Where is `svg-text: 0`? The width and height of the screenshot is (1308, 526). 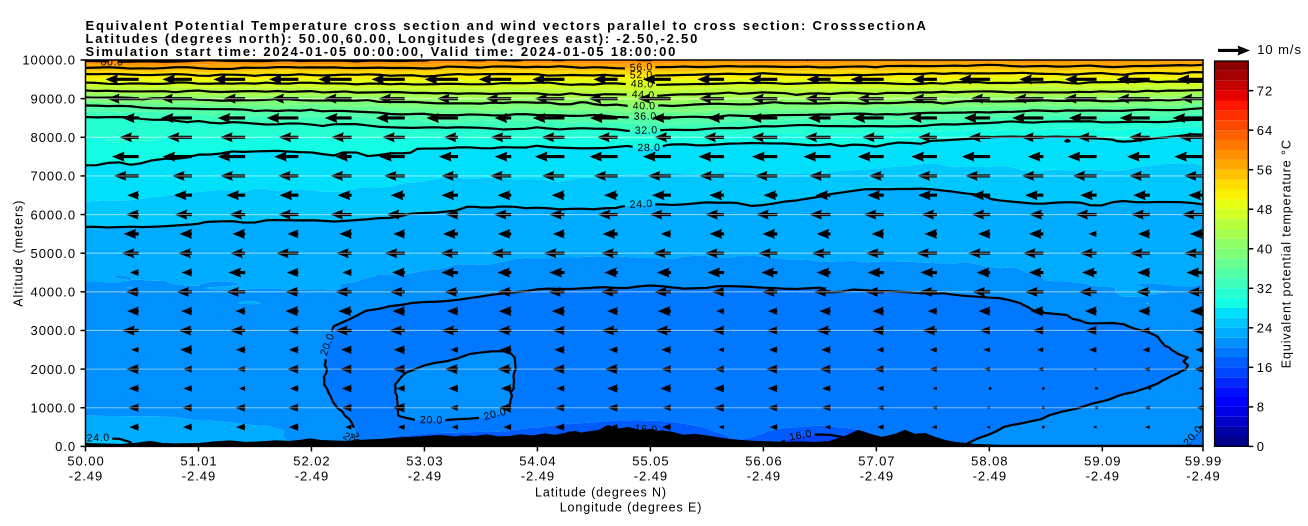 svg-text: 0 is located at coordinates (1260, 446).